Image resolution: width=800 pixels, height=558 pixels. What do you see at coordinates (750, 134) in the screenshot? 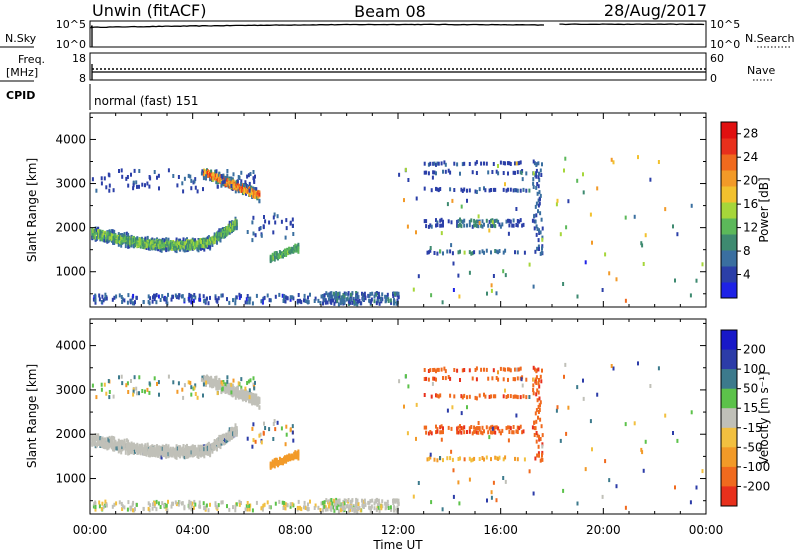
I see `power-colorbar-tick-label: 28` at bounding box center [750, 134].